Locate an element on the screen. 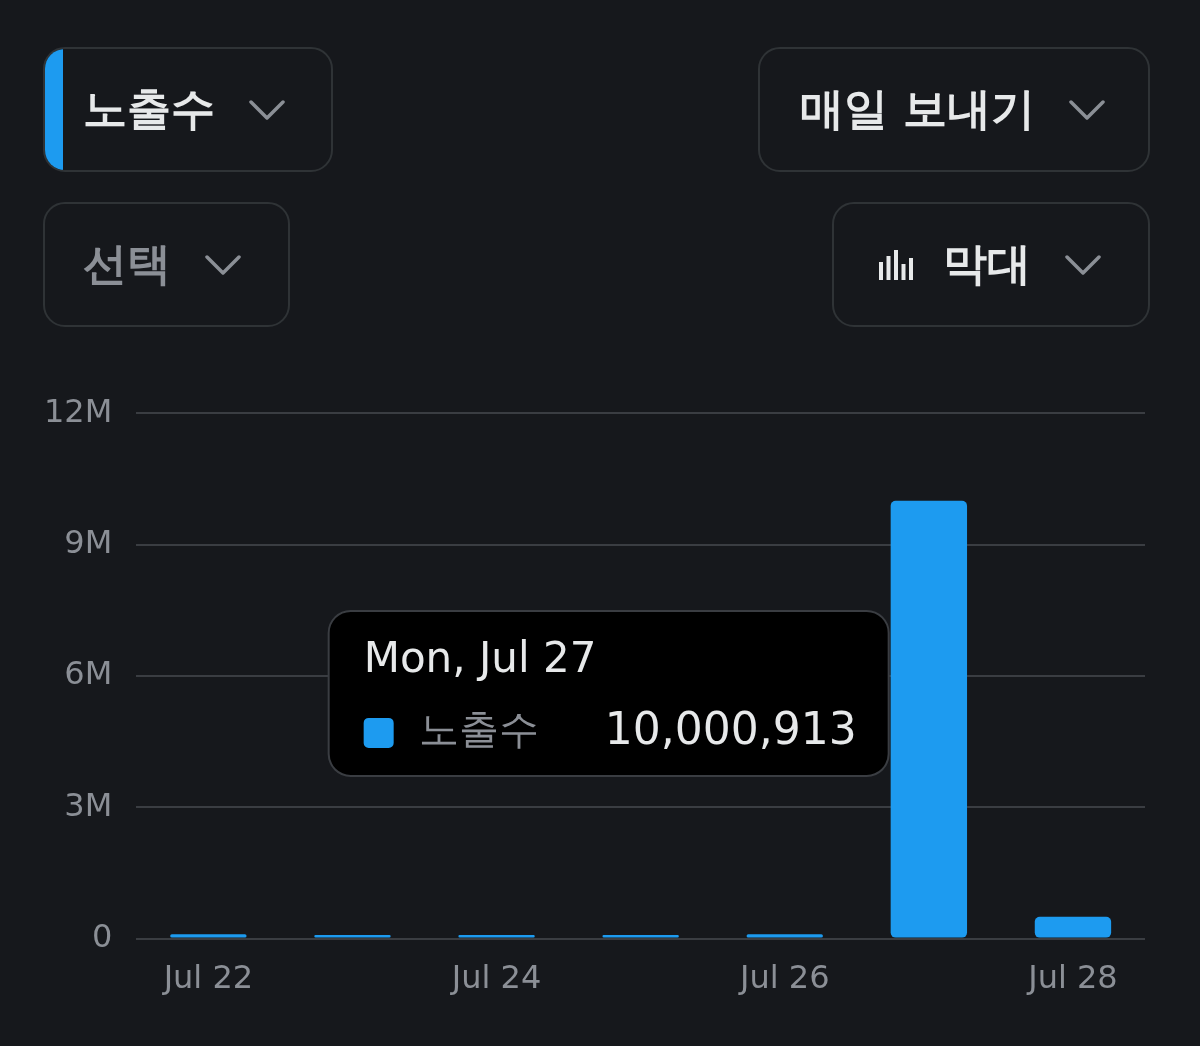 The image size is (1200, 1046). y-tick-label: 0 is located at coordinates (102, 935).